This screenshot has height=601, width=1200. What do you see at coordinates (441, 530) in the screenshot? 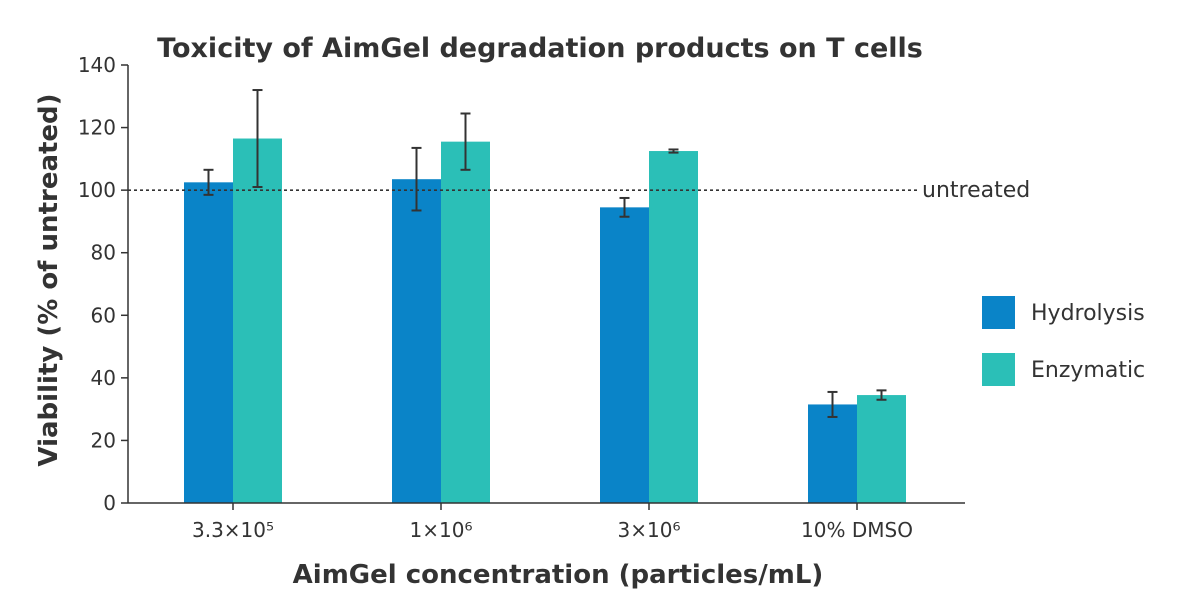
I see `x-tick-label: 1×10⁶` at bounding box center [441, 530].